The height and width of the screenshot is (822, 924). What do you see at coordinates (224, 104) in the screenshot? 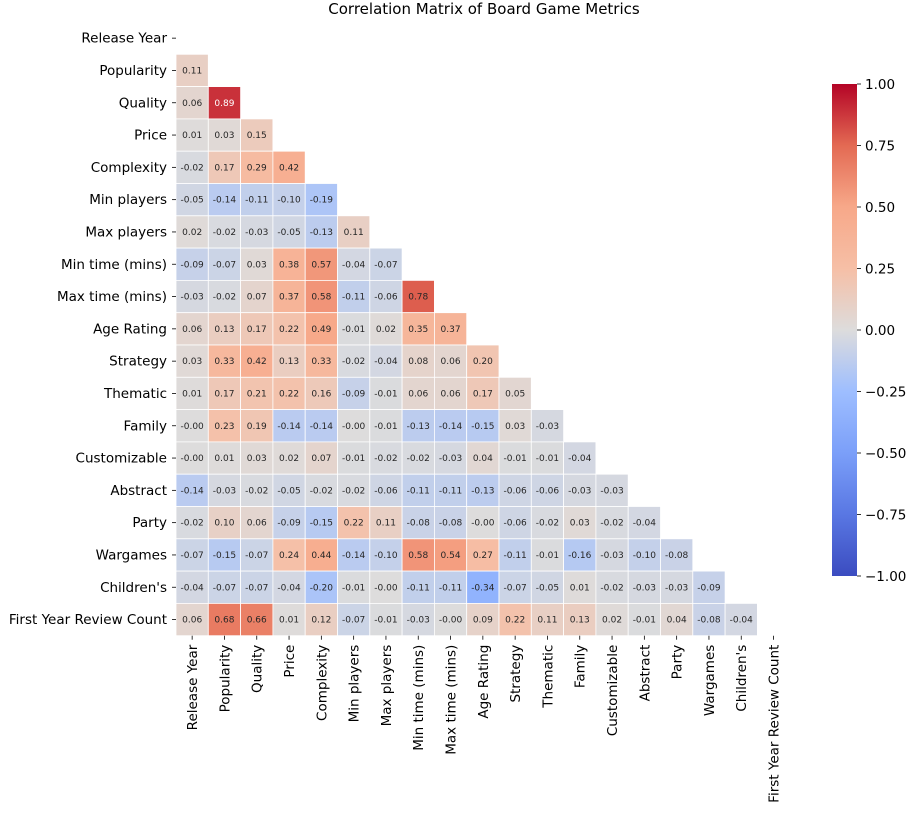
I see `cell-value-label: 0.89` at bounding box center [224, 104].